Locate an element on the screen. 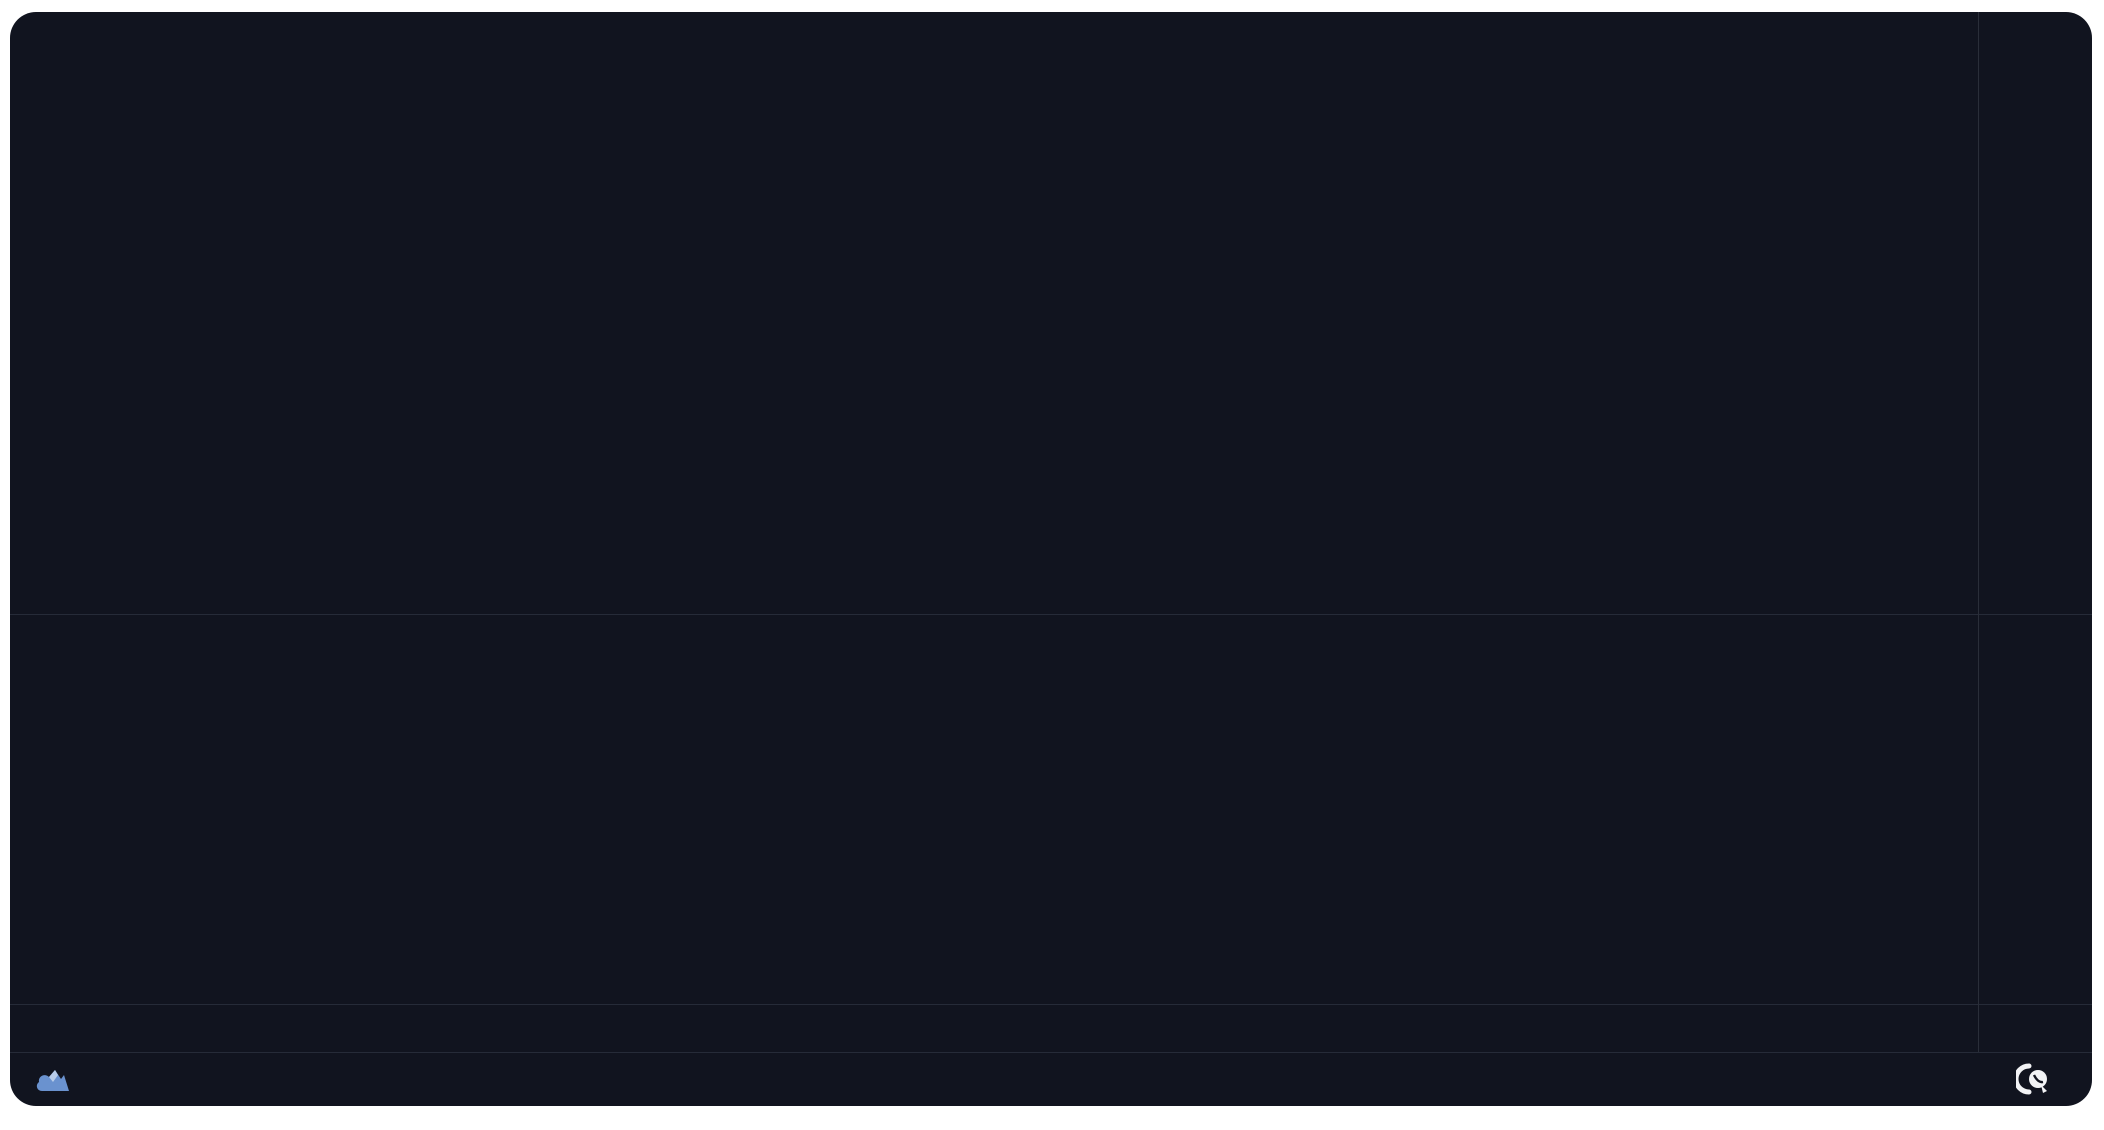  legend-realized-price is located at coordinates (41, 38).